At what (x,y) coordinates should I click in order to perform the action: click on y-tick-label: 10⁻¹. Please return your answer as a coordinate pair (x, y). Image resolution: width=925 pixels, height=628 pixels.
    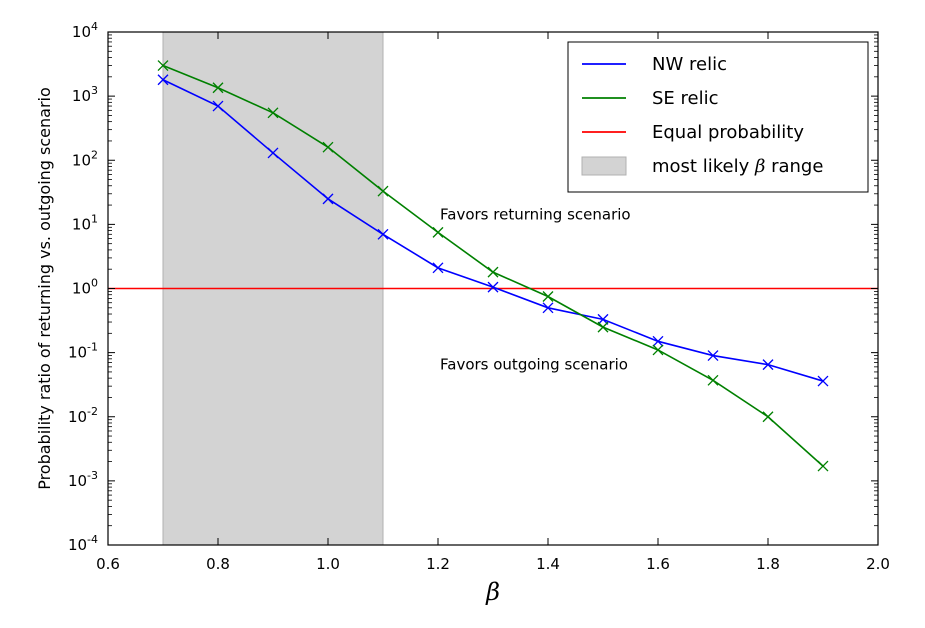
    Looking at the image, I should click on (83, 351).